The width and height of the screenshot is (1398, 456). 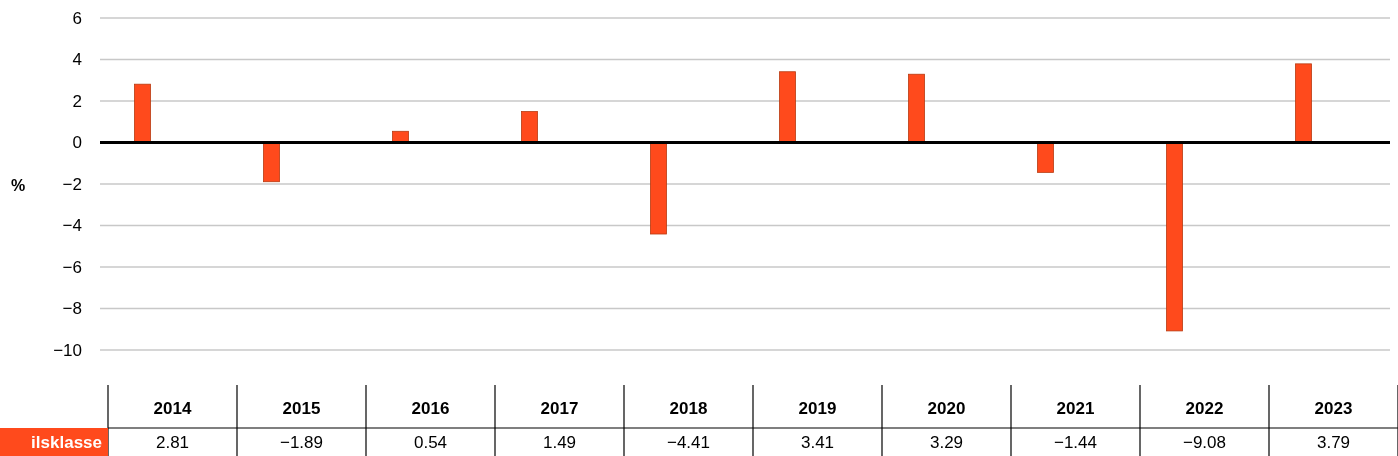 I want to click on y-tick-label: −4, so click(x=72, y=226).